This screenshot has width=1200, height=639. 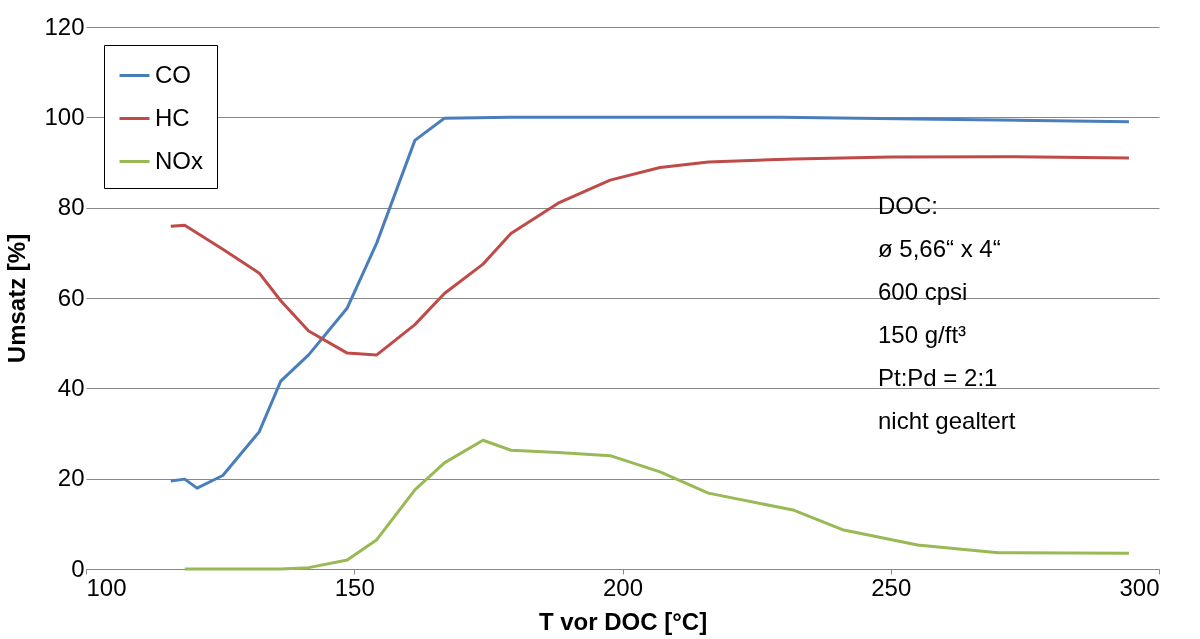 What do you see at coordinates (172, 117) in the screenshot?
I see `legend-label: HC` at bounding box center [172, 117].